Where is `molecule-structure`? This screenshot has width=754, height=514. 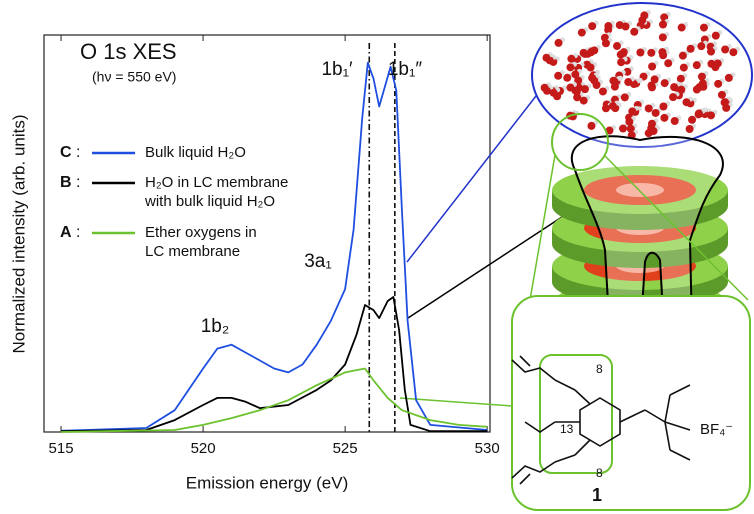 molecule-structure is located at coordinates (601, 420).